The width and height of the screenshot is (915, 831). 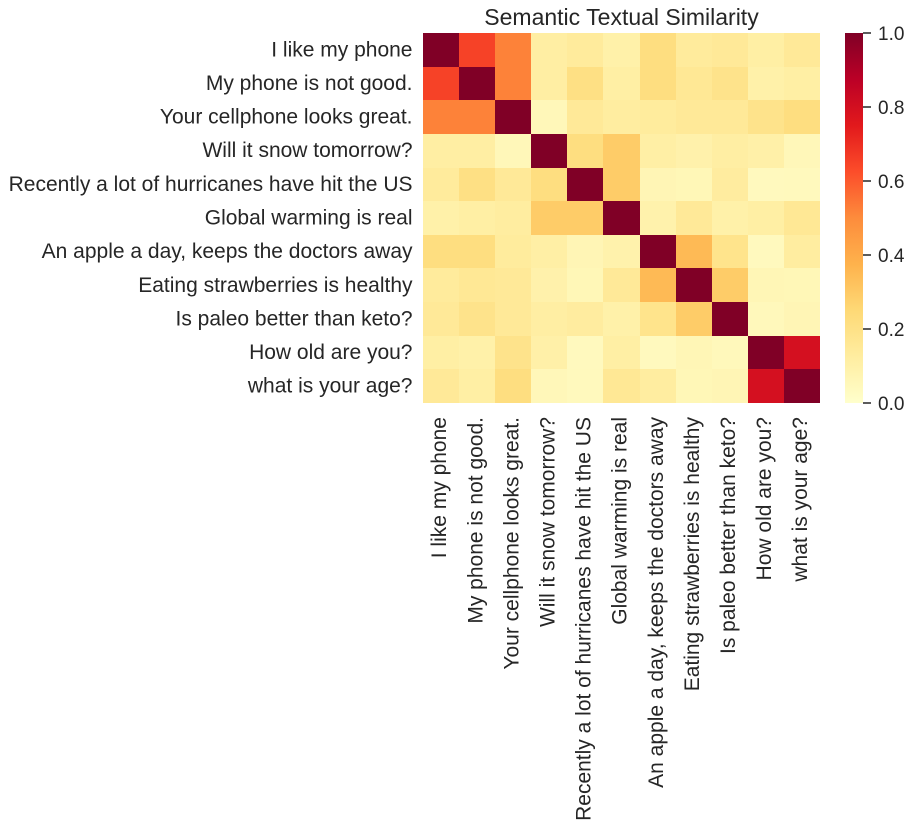 I want to click on svg-text: Semantic Textual Similarity, so click(x=621, y=17).